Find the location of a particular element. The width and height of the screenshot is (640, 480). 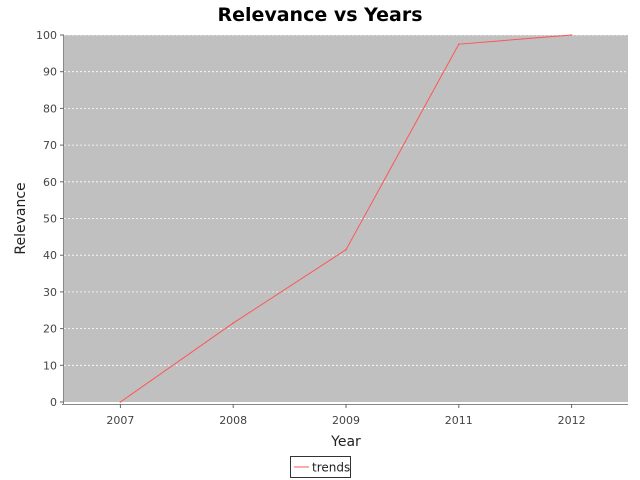

x-tick-label: 2008 is located at coordinates (233, 420).